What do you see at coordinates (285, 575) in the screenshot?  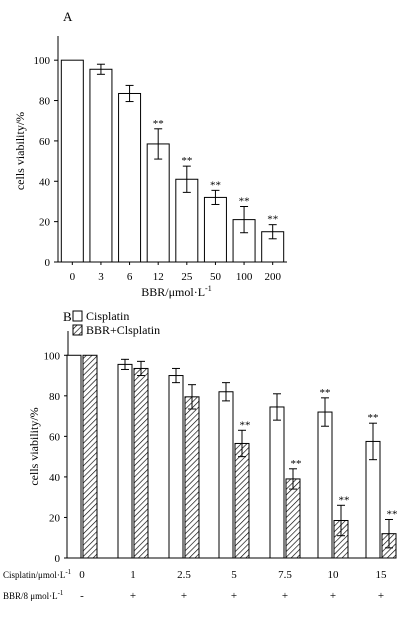 I see `cisplatin-dose-label: 7.5` at bounding box center [285, 575].